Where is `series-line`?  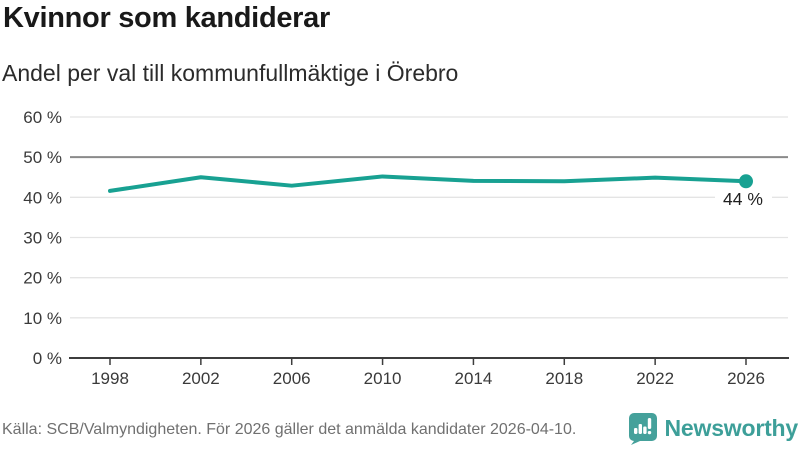 series-line is located at coordinates (428, 183).